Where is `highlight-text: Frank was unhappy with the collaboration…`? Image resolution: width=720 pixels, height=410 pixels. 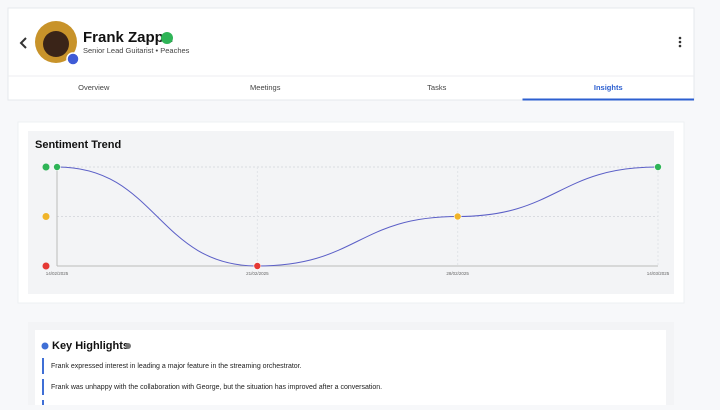 highlight-text: Frank was unhappy with the collaboration… is located at coordinates (216, 387).